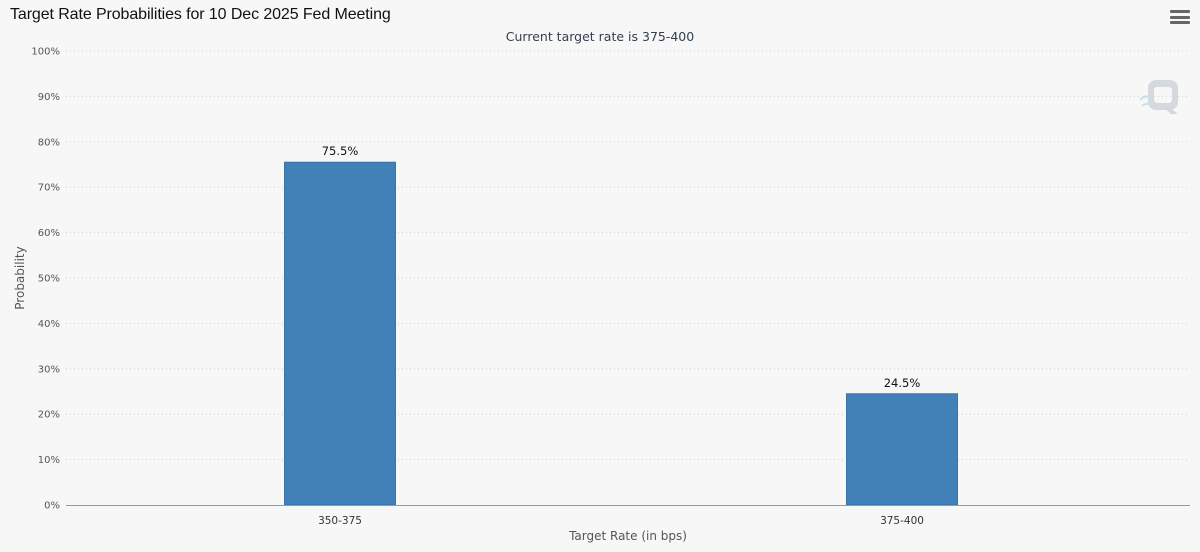 This screenshot has width=1200, height=552. Describe the element at coordinates (340, 151) in the screenshot. I see `data-label: 75.5%` at that location.